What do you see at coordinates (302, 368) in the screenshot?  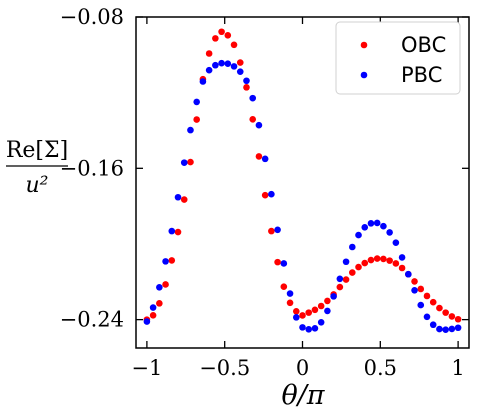 I see `x-tick-label: 0` at bounding box center [302, 368].